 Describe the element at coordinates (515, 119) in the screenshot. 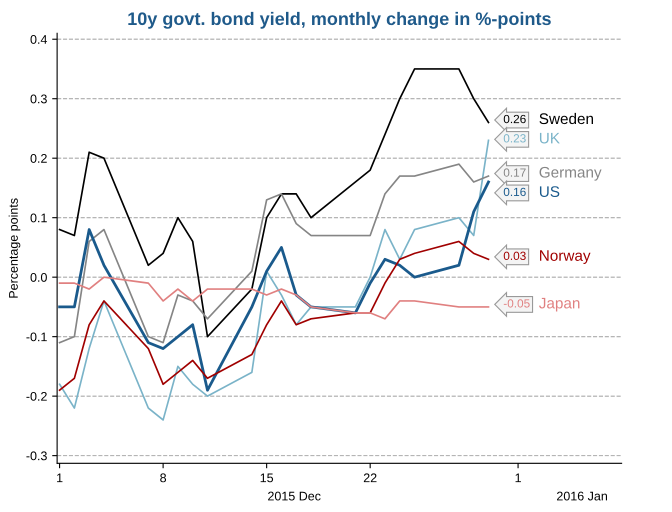

I see `data-label: 0.26` at that location.